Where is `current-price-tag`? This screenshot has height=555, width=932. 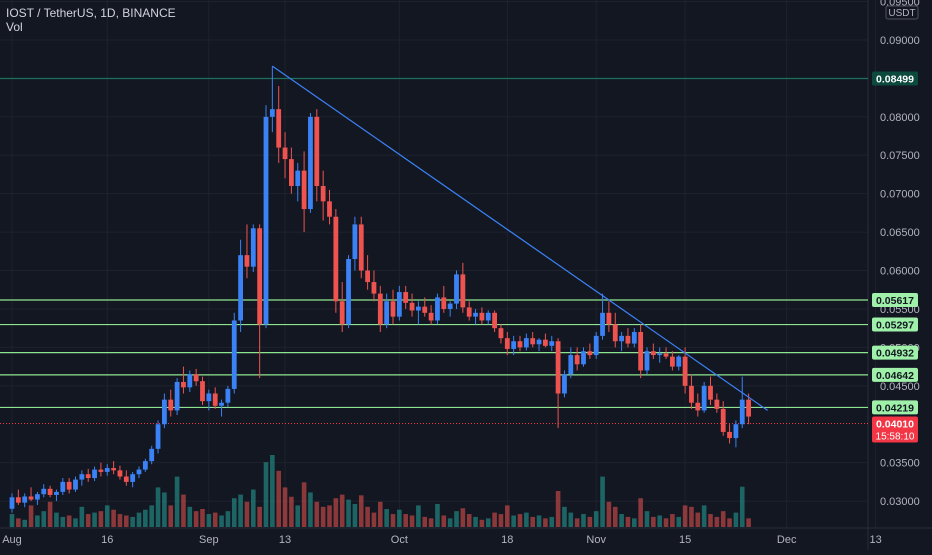 current-price-tag is located at coordinates (895, 429).